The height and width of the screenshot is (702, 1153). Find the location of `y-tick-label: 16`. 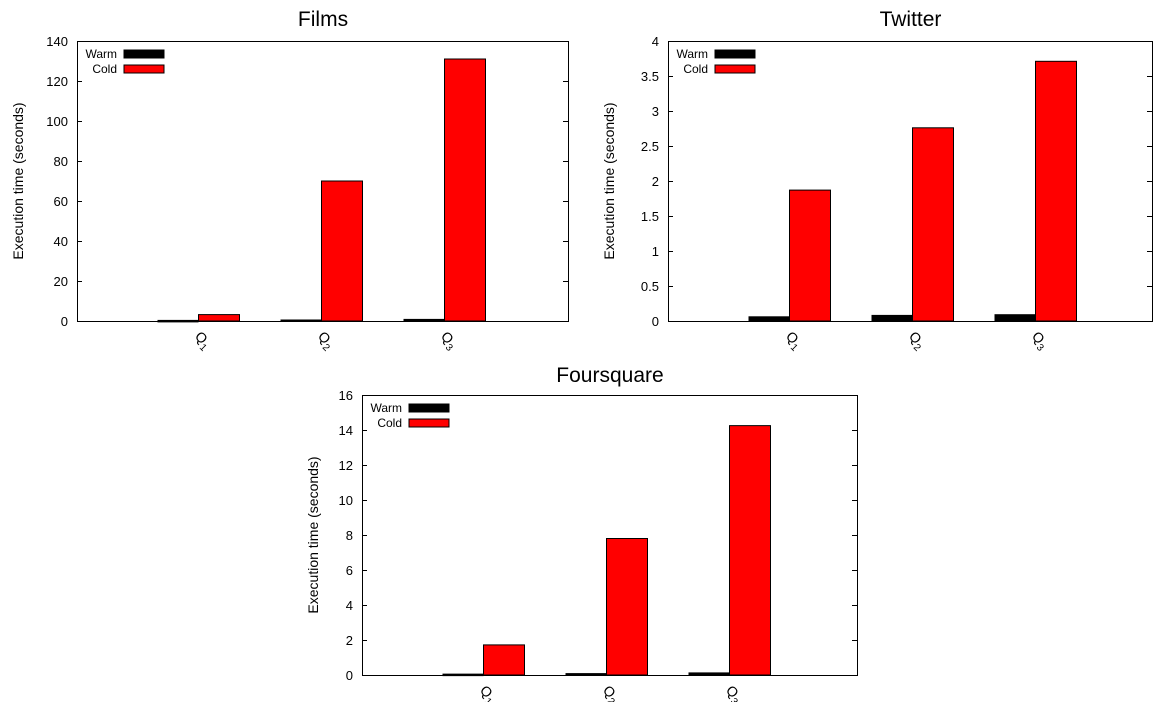

y-tick-label: 16 is located at coordinates (346, 395).